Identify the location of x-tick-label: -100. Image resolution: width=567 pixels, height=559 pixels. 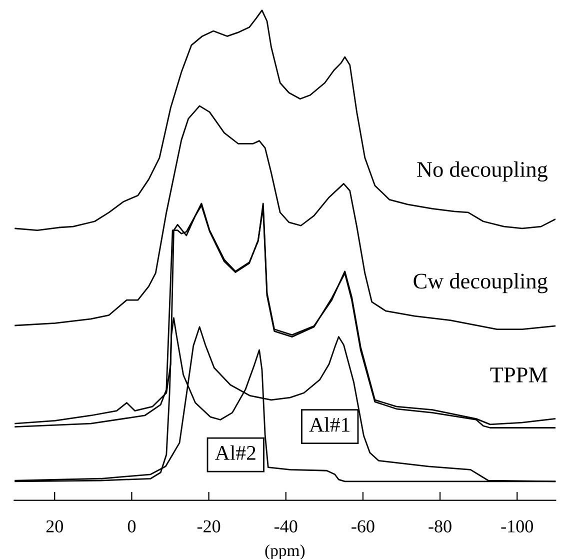
(517, 526).